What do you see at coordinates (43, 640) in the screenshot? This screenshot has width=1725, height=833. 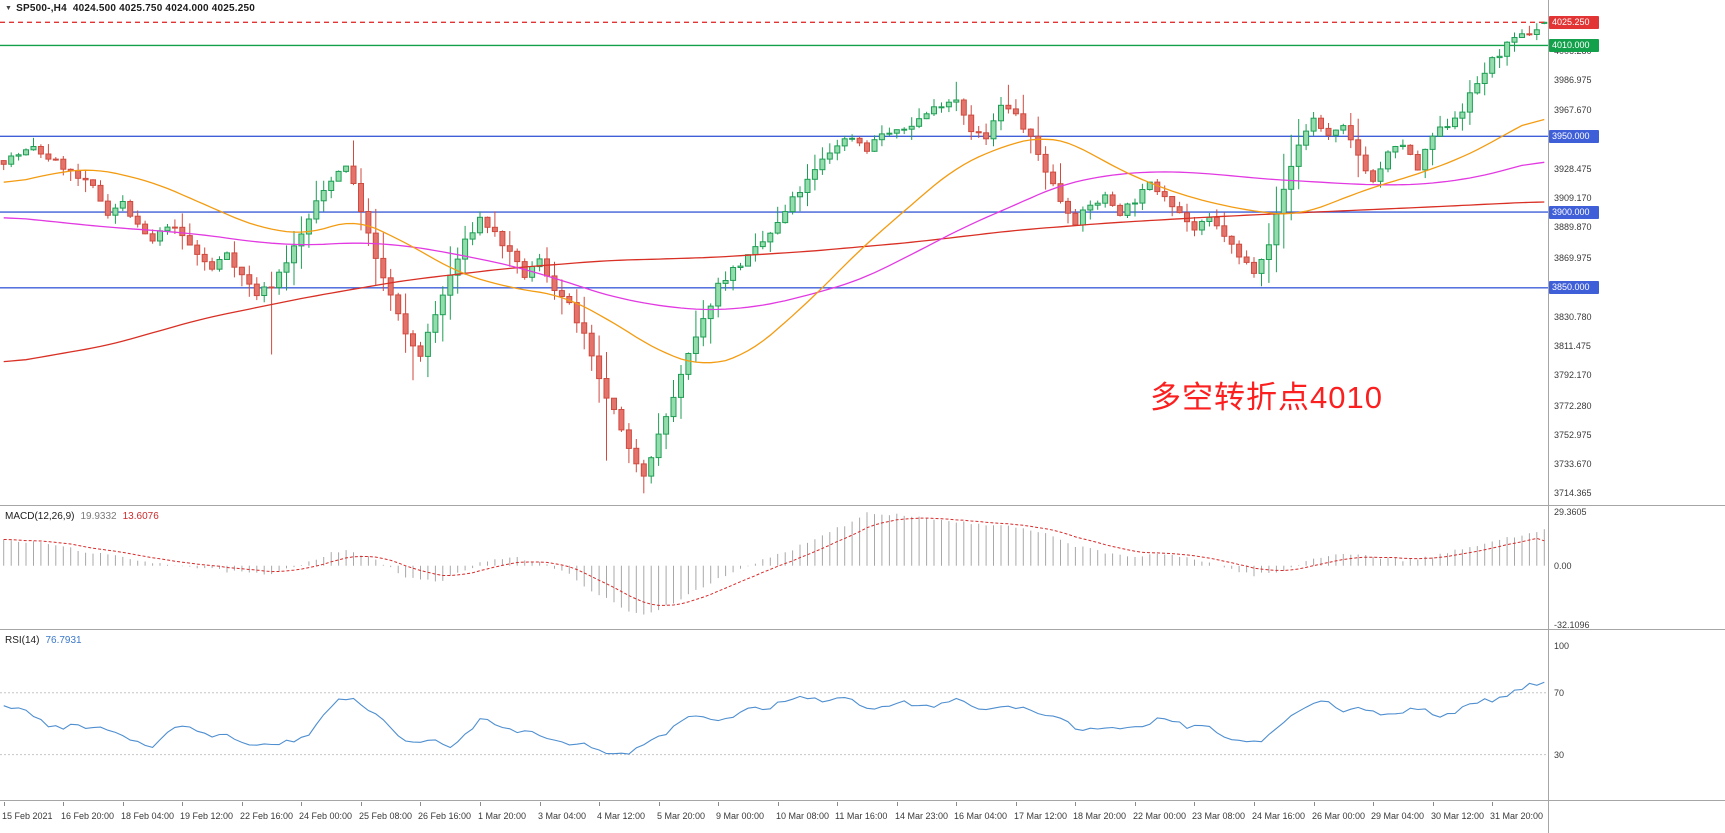 I see `rsi-label: RSI(14) 76.7931` at bounding box center [43, 640].